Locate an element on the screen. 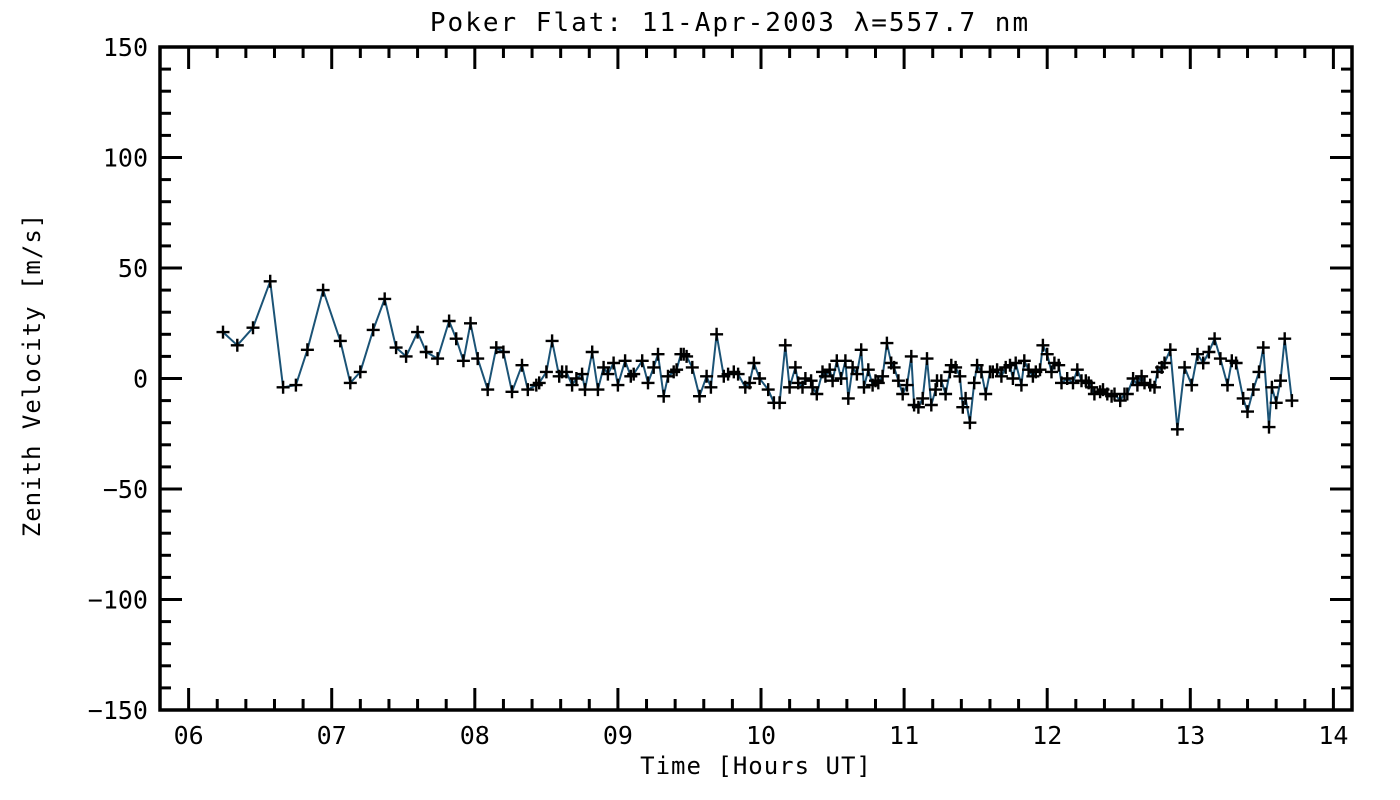 Image resolution: width=1400 pixels, height=800 pixels. y-tick-label: −150 is located at coordinates (118, 710).